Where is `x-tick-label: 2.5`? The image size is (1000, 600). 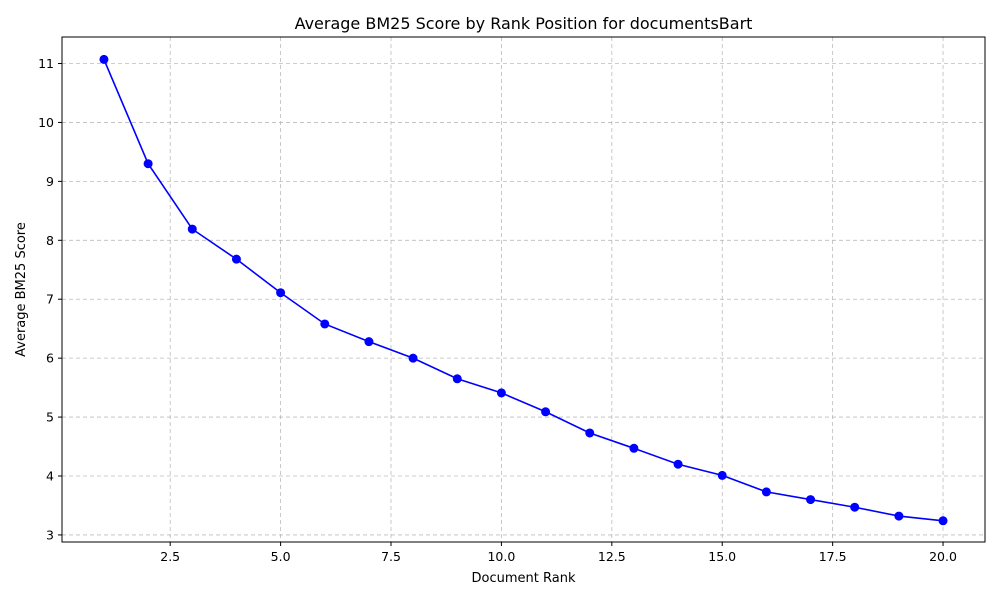
x-tick-label: 2.5 is located at coordinates (170, 556).